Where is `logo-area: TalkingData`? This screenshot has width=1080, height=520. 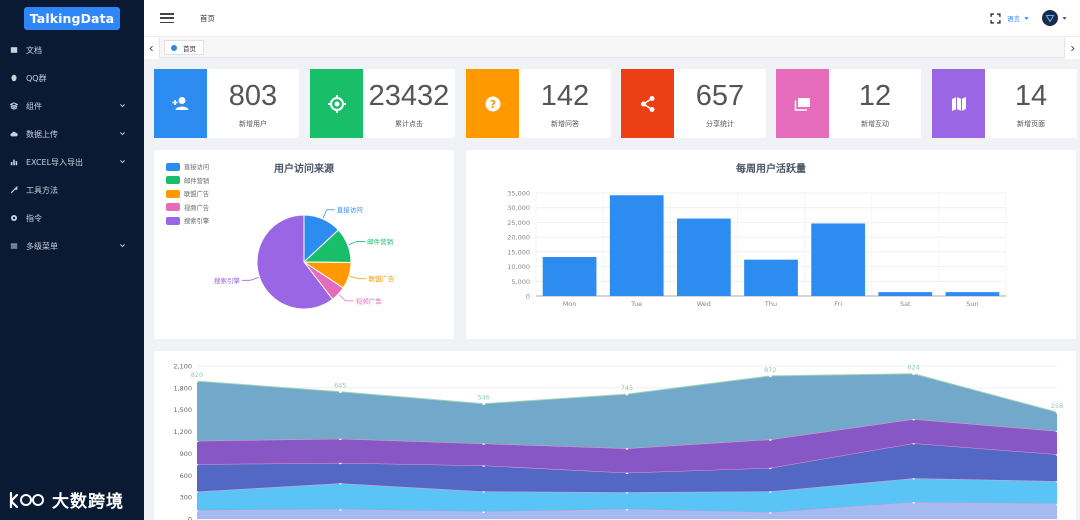 logo-area: TalkingData is located at coordinates (72, 18).